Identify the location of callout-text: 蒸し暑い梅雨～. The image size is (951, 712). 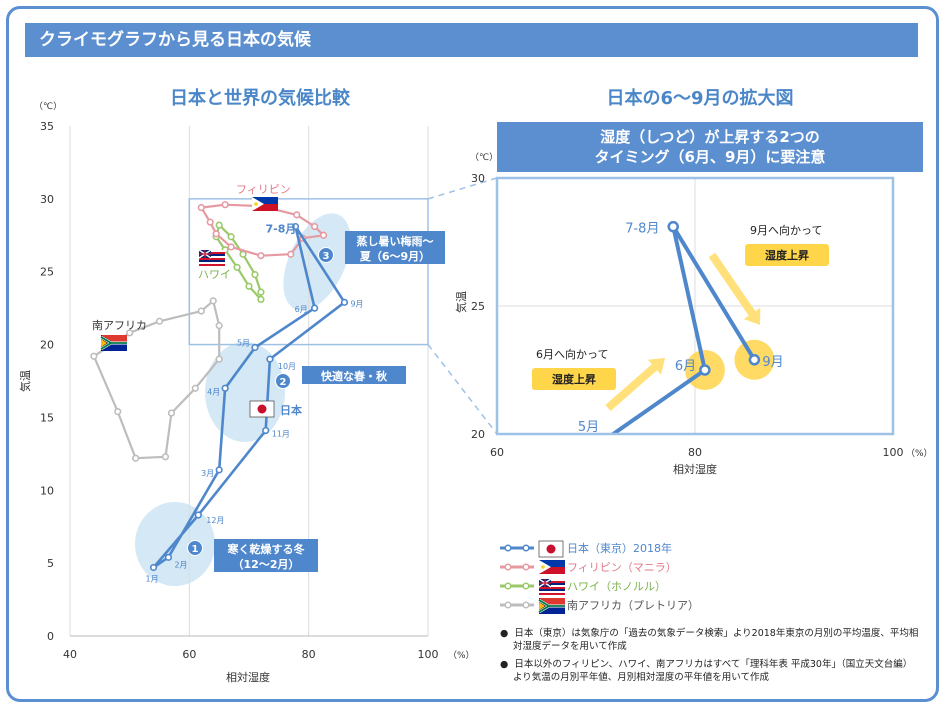
(395, 241).